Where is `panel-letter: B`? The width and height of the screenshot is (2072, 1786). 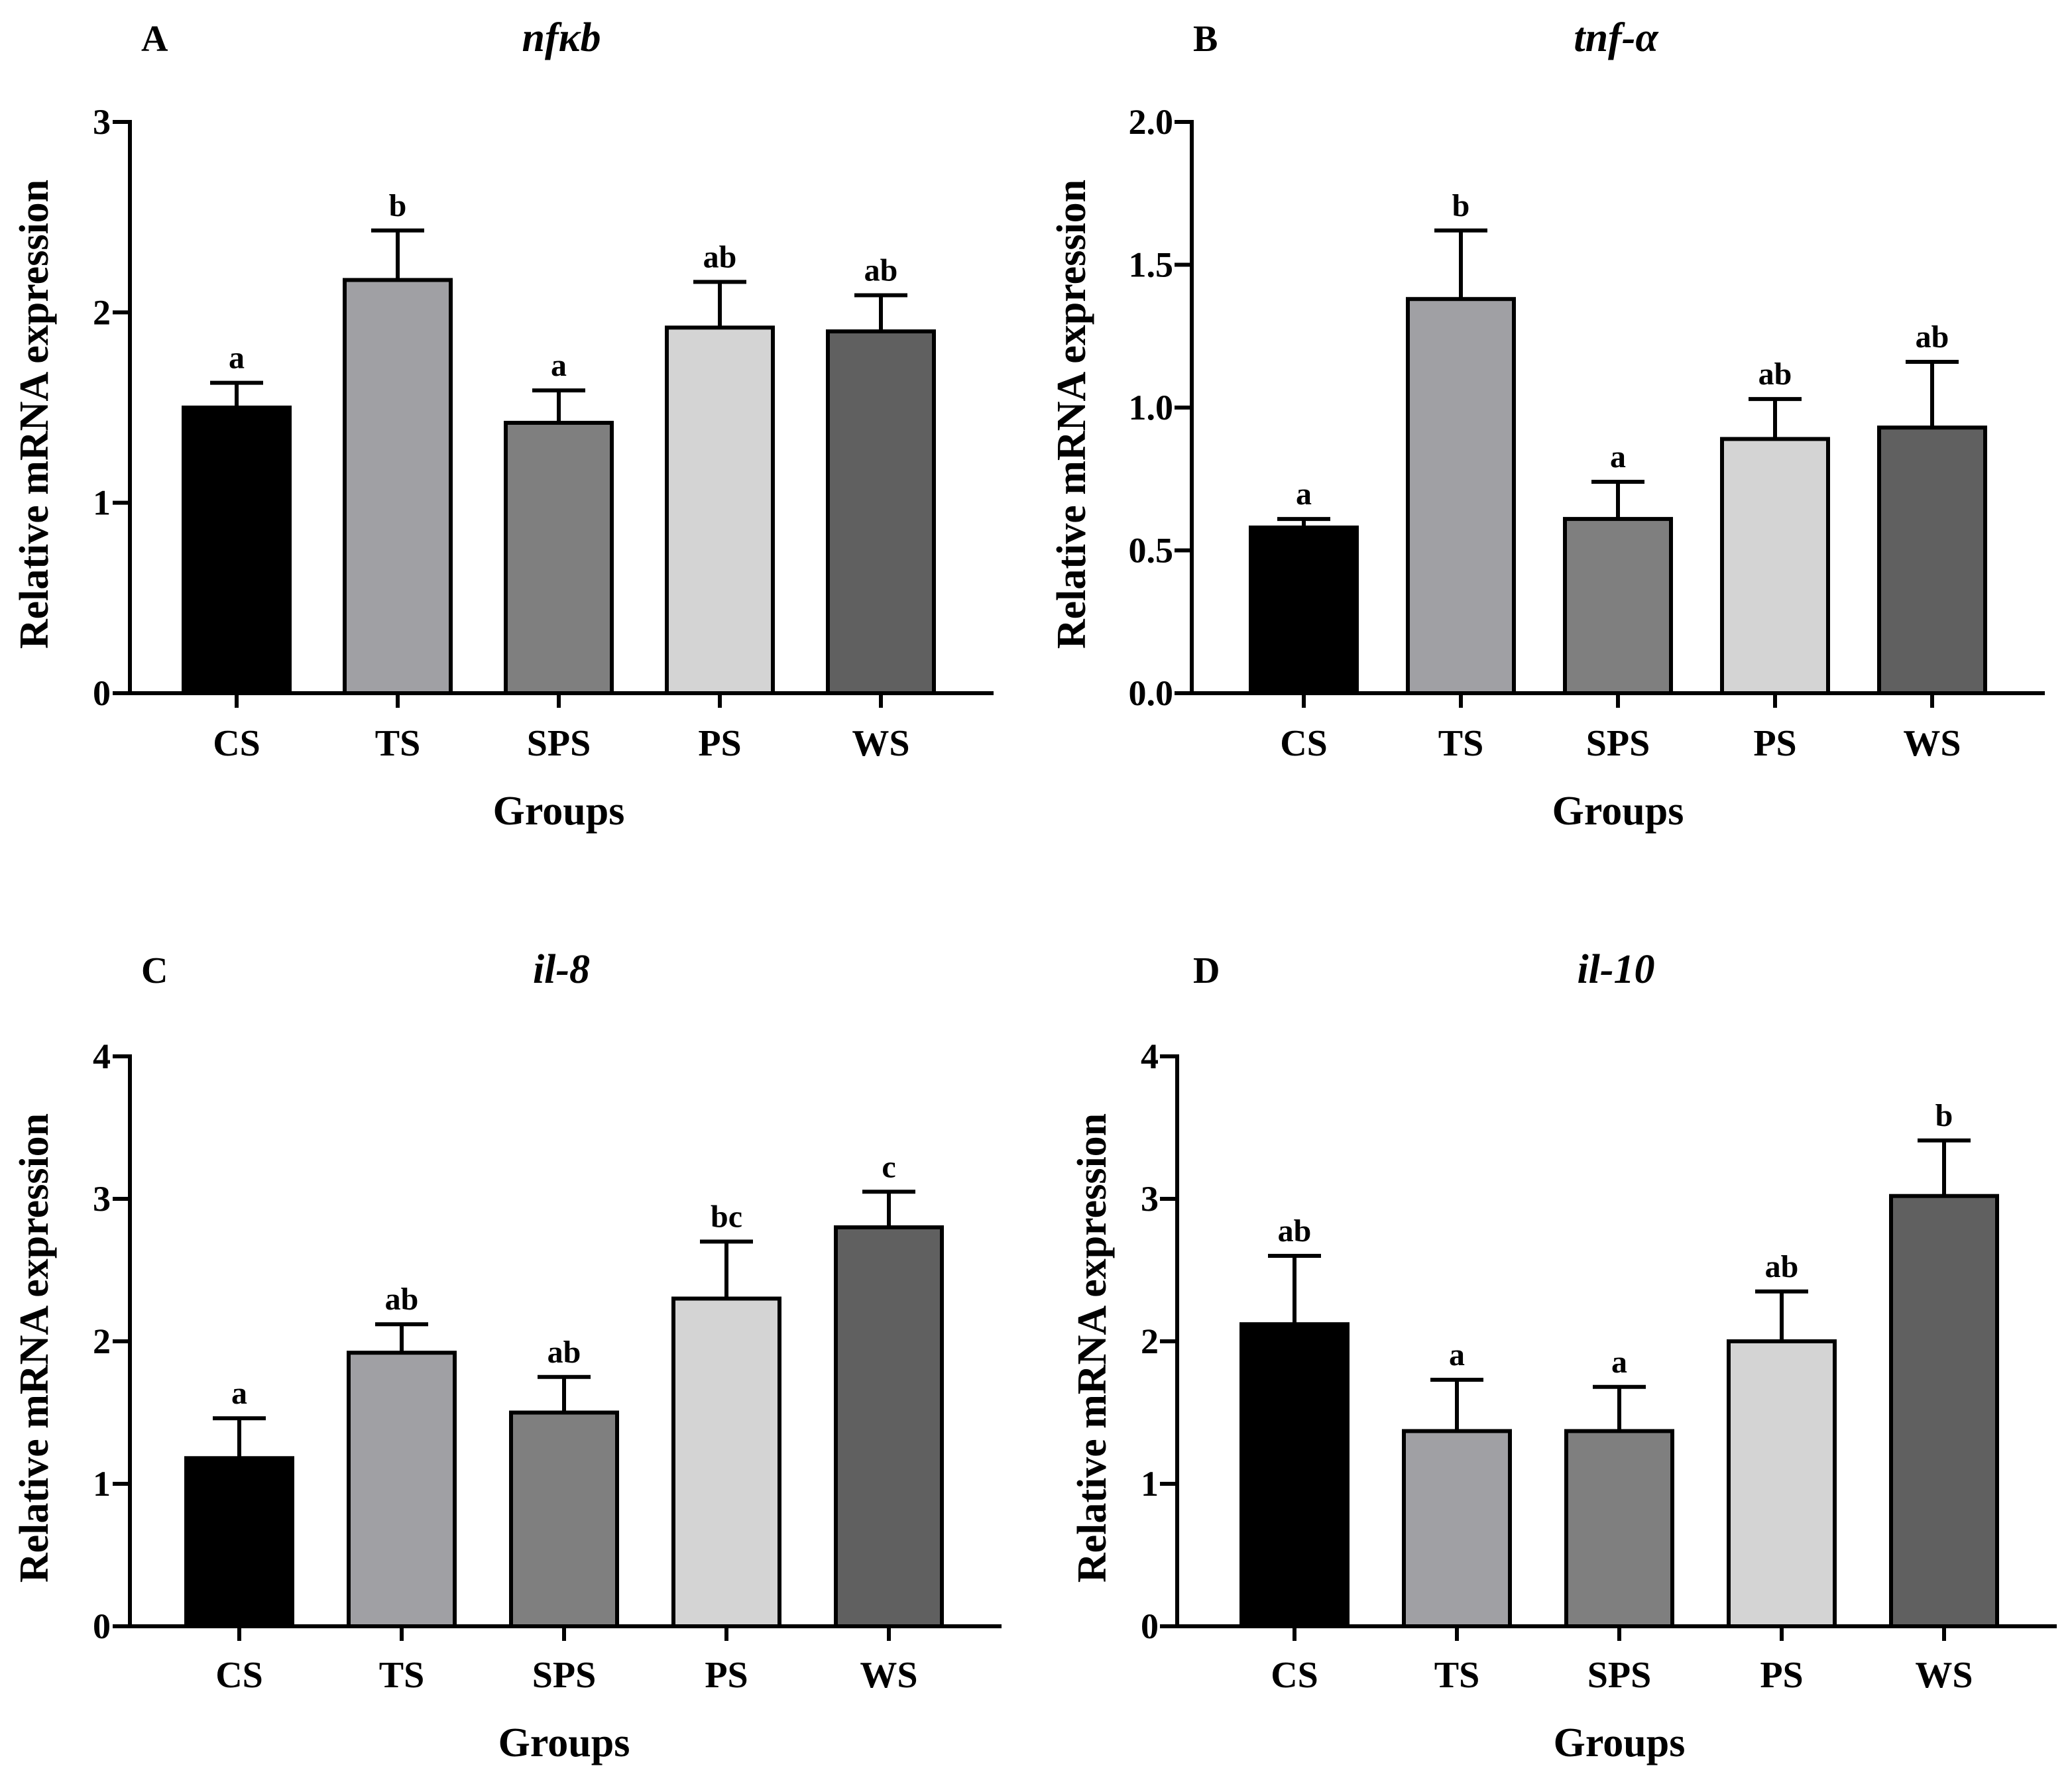
panel-letter: B is located at coordinates (1205, 39).